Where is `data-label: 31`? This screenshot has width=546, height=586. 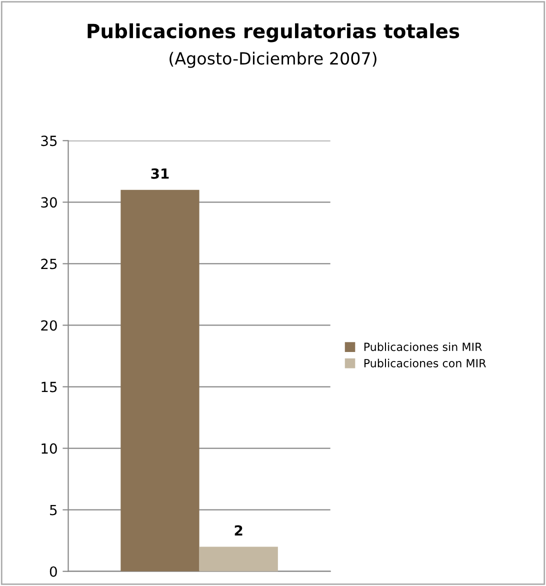
data-label: 31 is located at coordinates (160, 173).